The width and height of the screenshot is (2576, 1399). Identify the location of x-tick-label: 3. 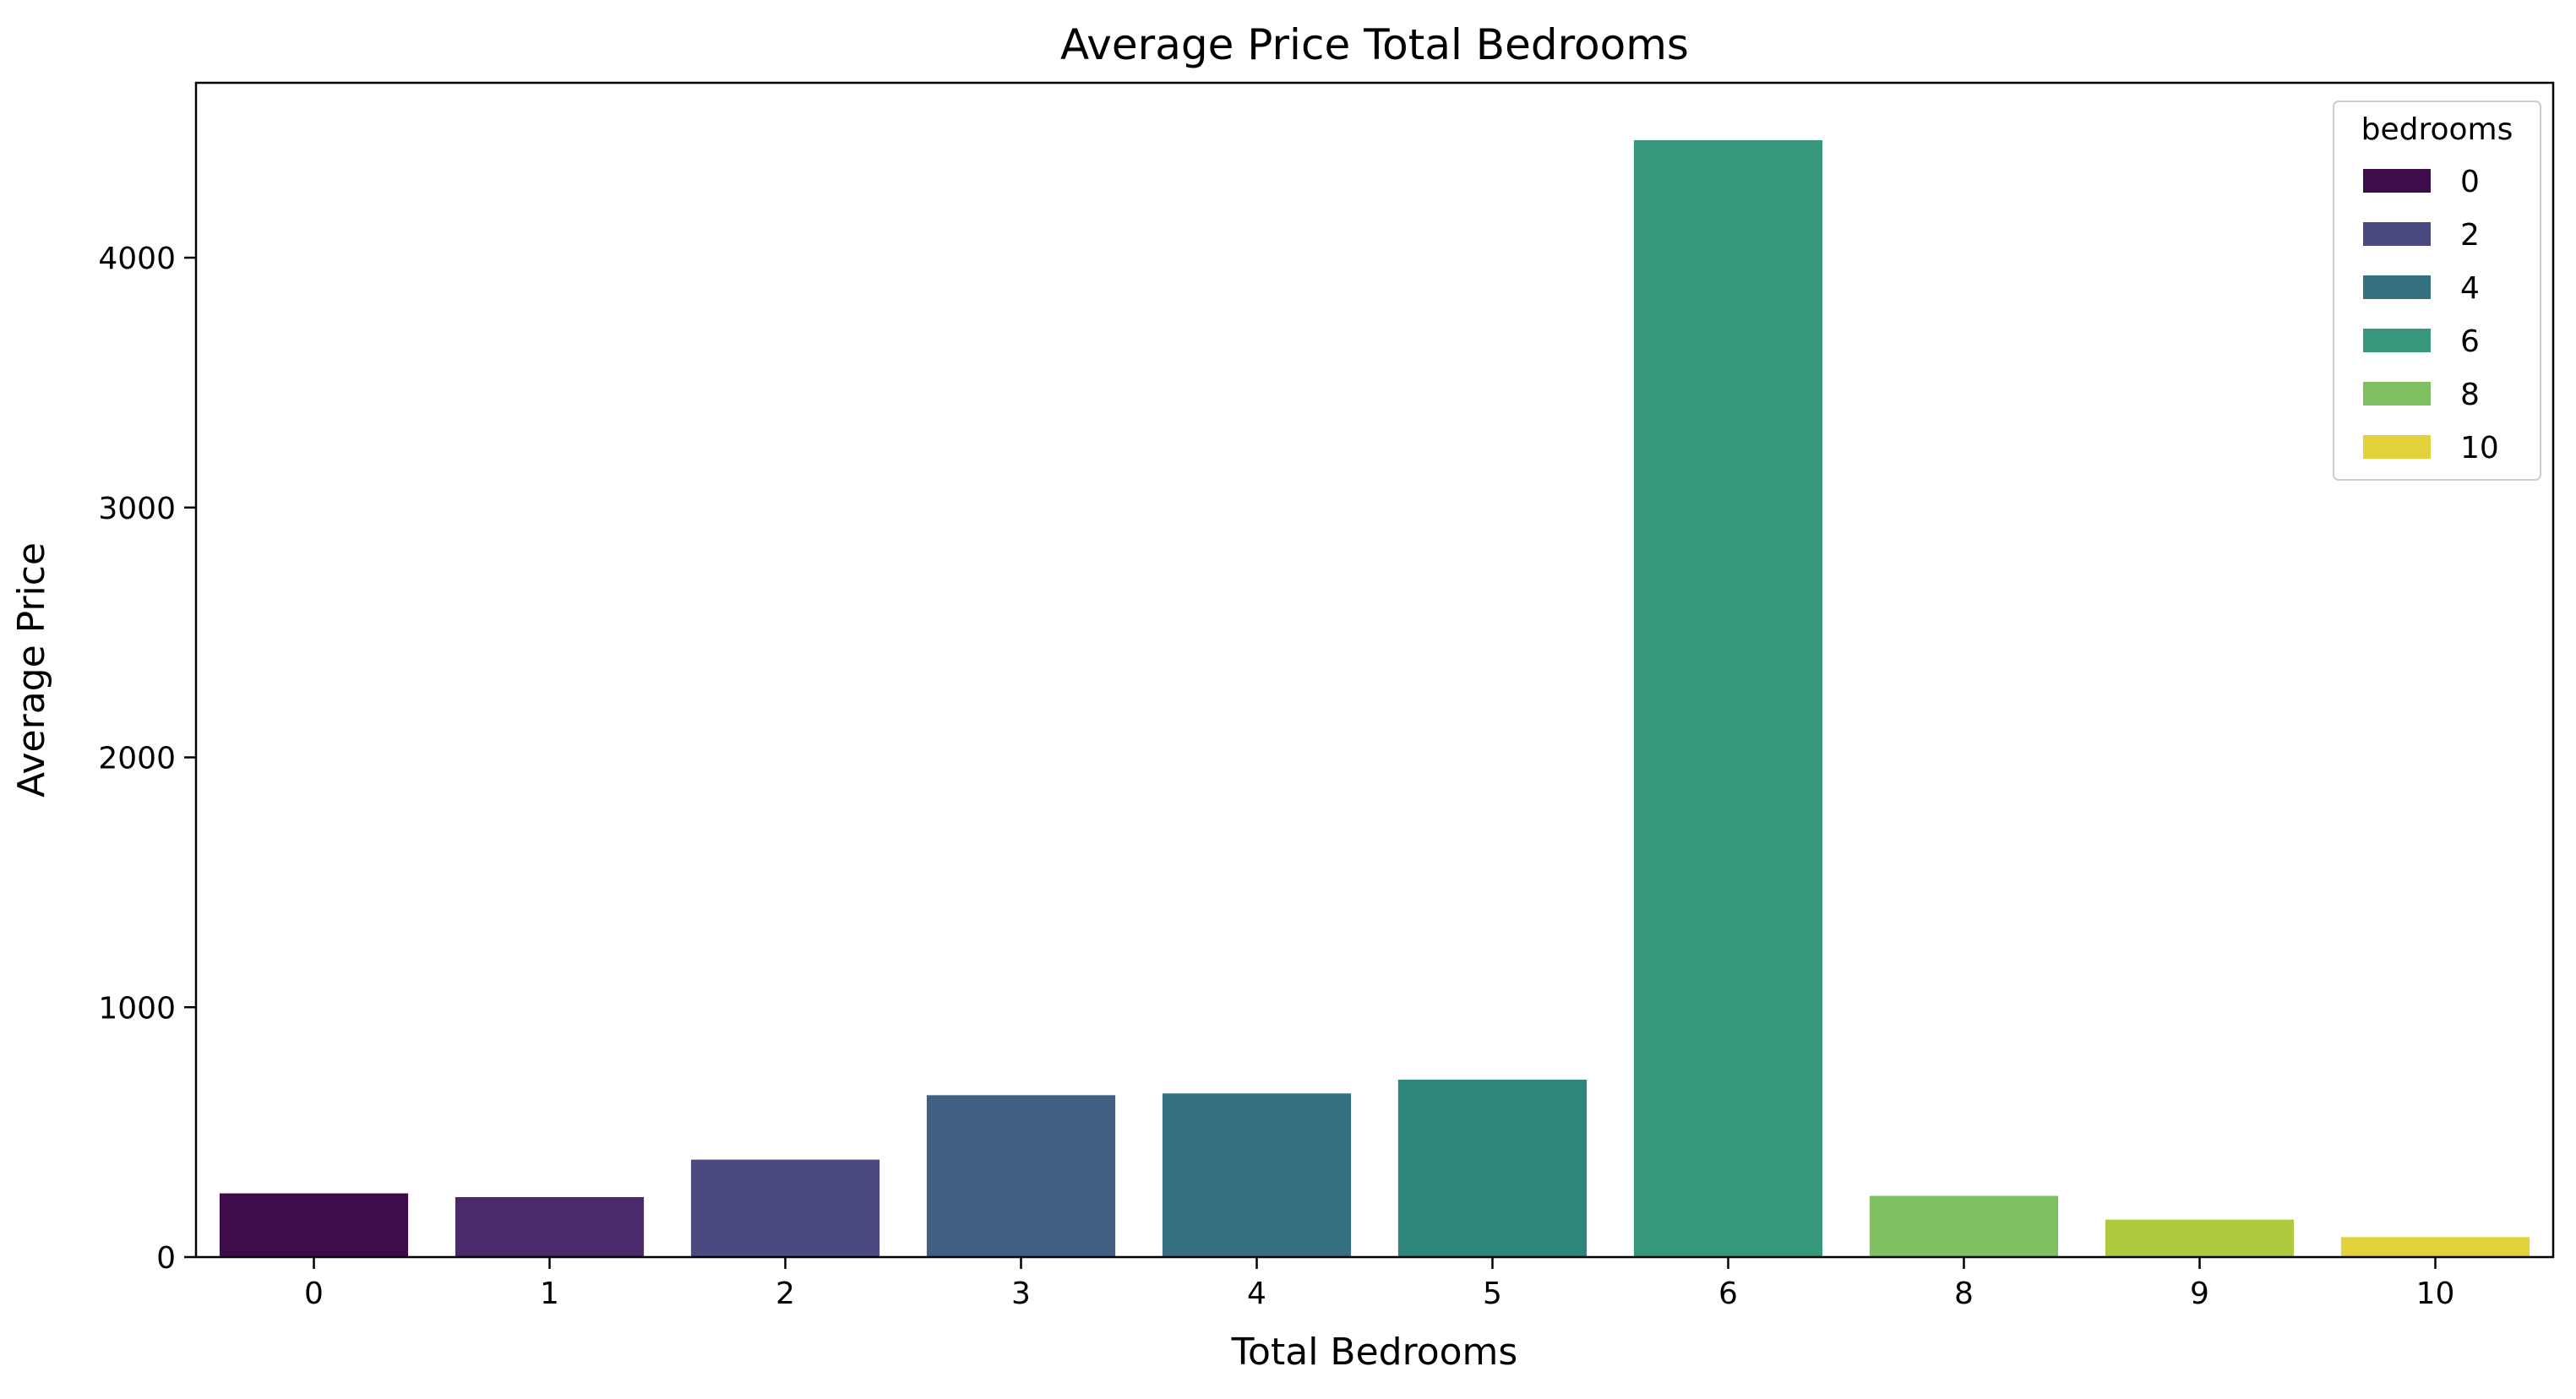
(1021, 1294).